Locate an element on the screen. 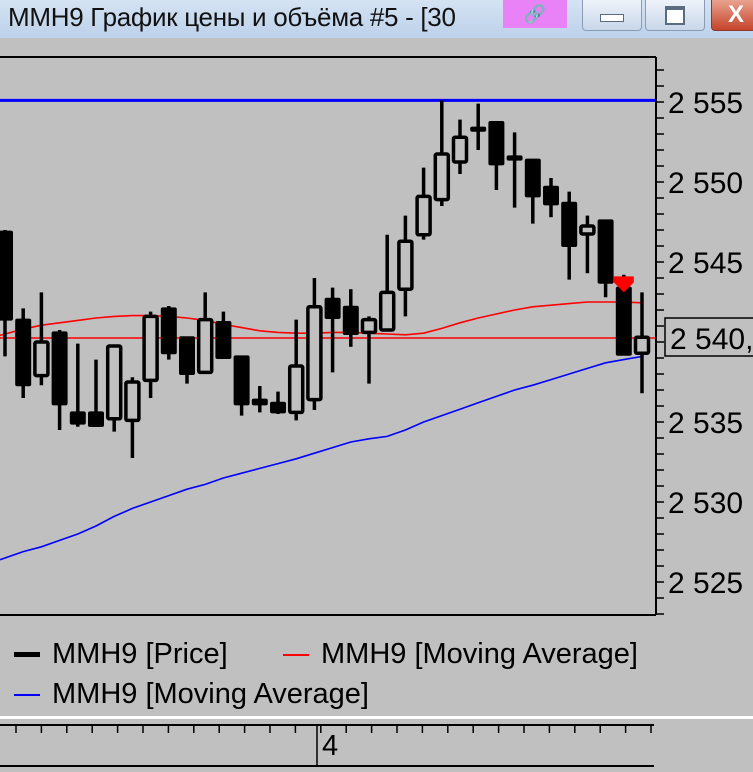  close-button: X is located at coordinates (732, 15).